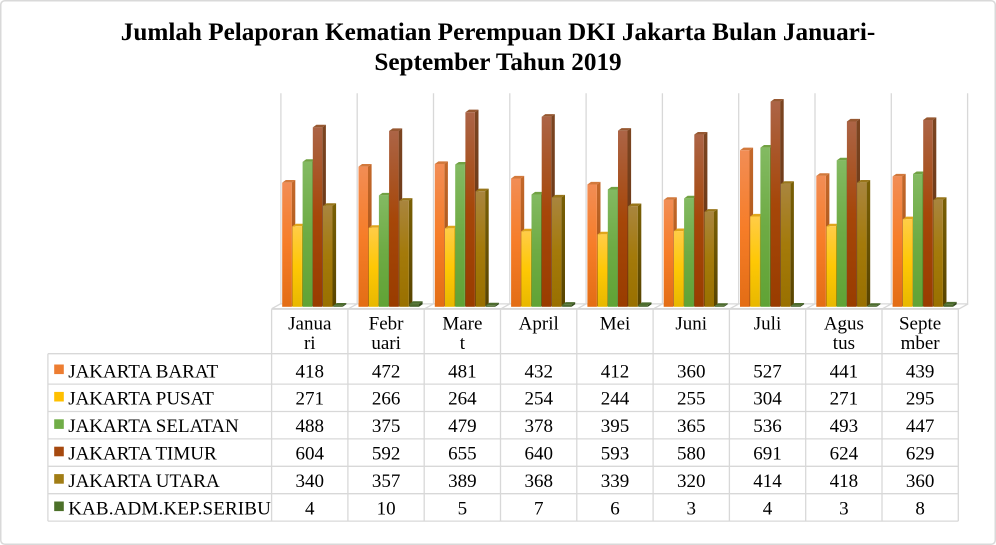  I want to click on svg-text: 604, so click(310, 454).